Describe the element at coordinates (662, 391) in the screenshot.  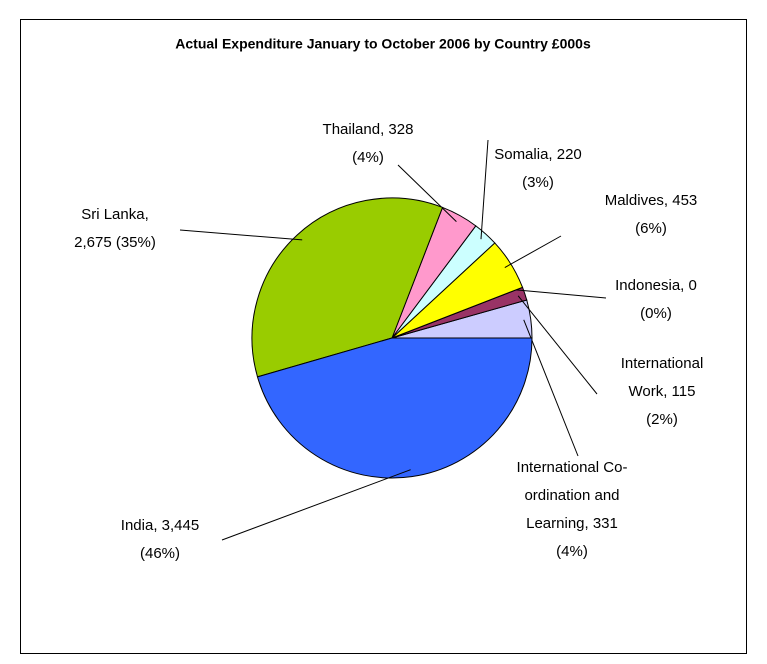
I see `slice-label: Work, 115` at that location.